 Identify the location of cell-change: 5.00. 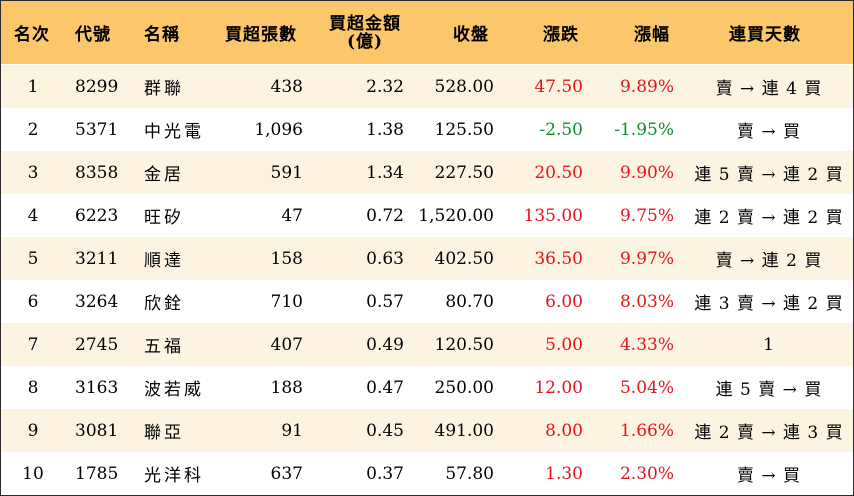
(564, 344).